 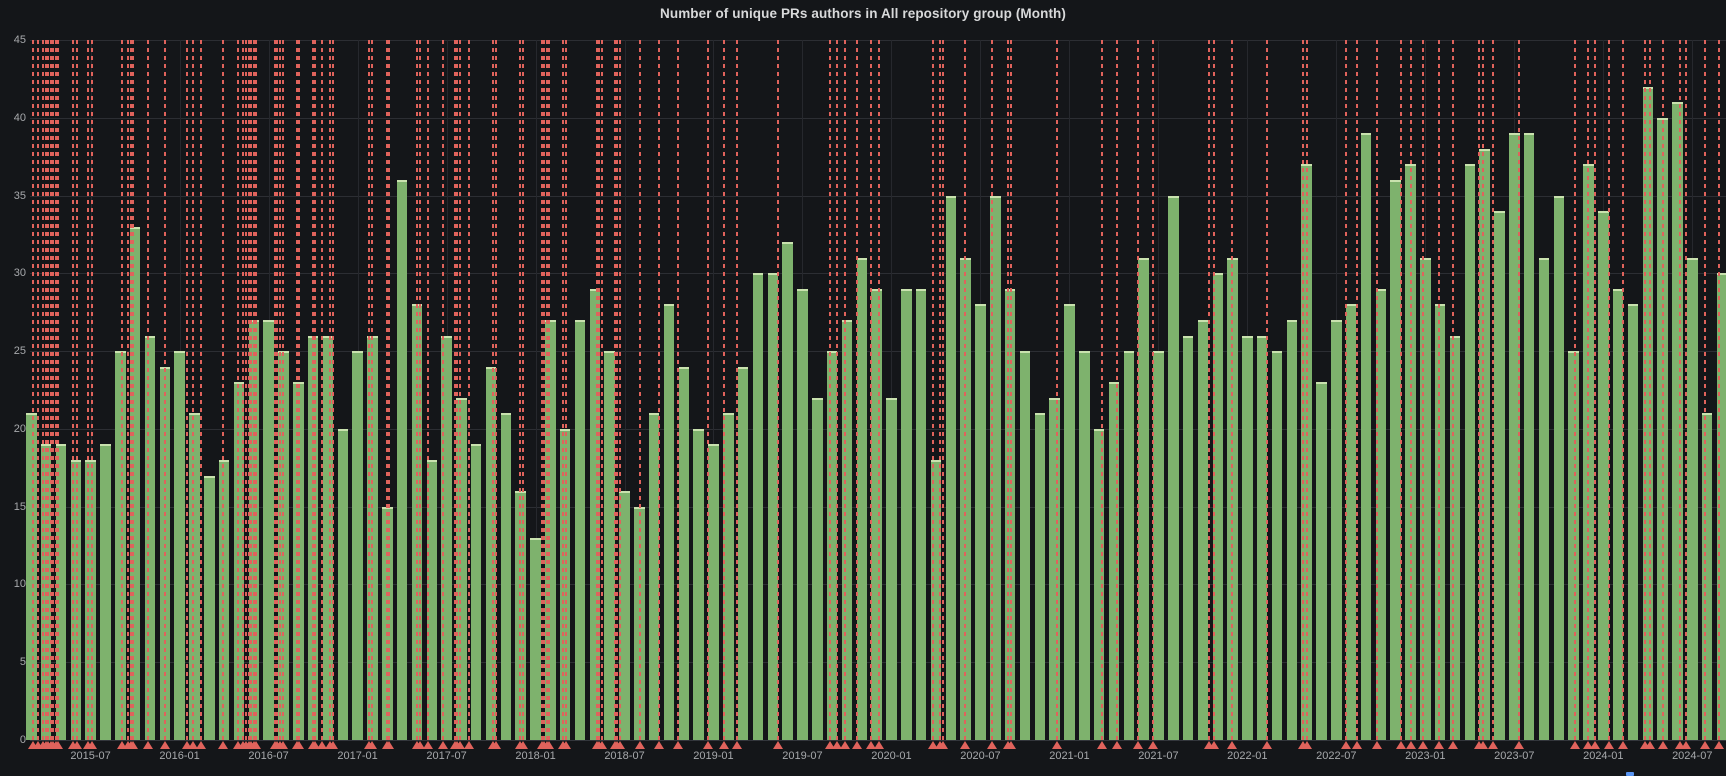 What do you see at coordinates (1630, 774) in the screenshot?
I see `legend-series-marker` at bounding box center [1630, 774].